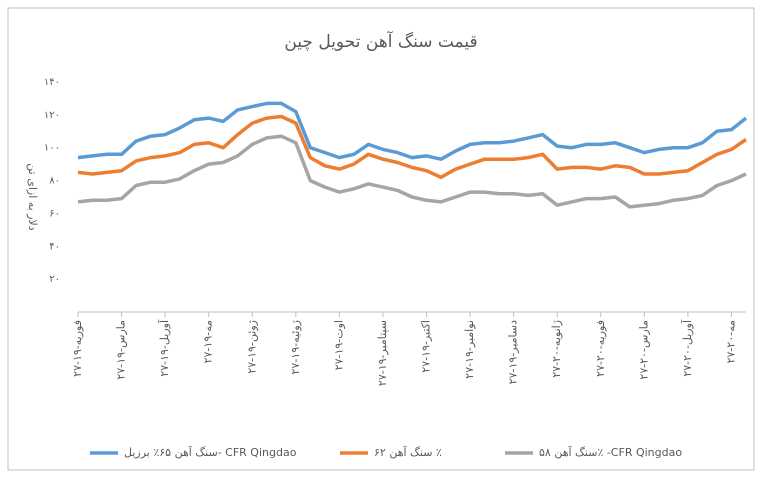 This screenshot has height=479, width=763. I want to click on x-tick-label: ۲۷-آوریل-۱۹, so click(164, 348).